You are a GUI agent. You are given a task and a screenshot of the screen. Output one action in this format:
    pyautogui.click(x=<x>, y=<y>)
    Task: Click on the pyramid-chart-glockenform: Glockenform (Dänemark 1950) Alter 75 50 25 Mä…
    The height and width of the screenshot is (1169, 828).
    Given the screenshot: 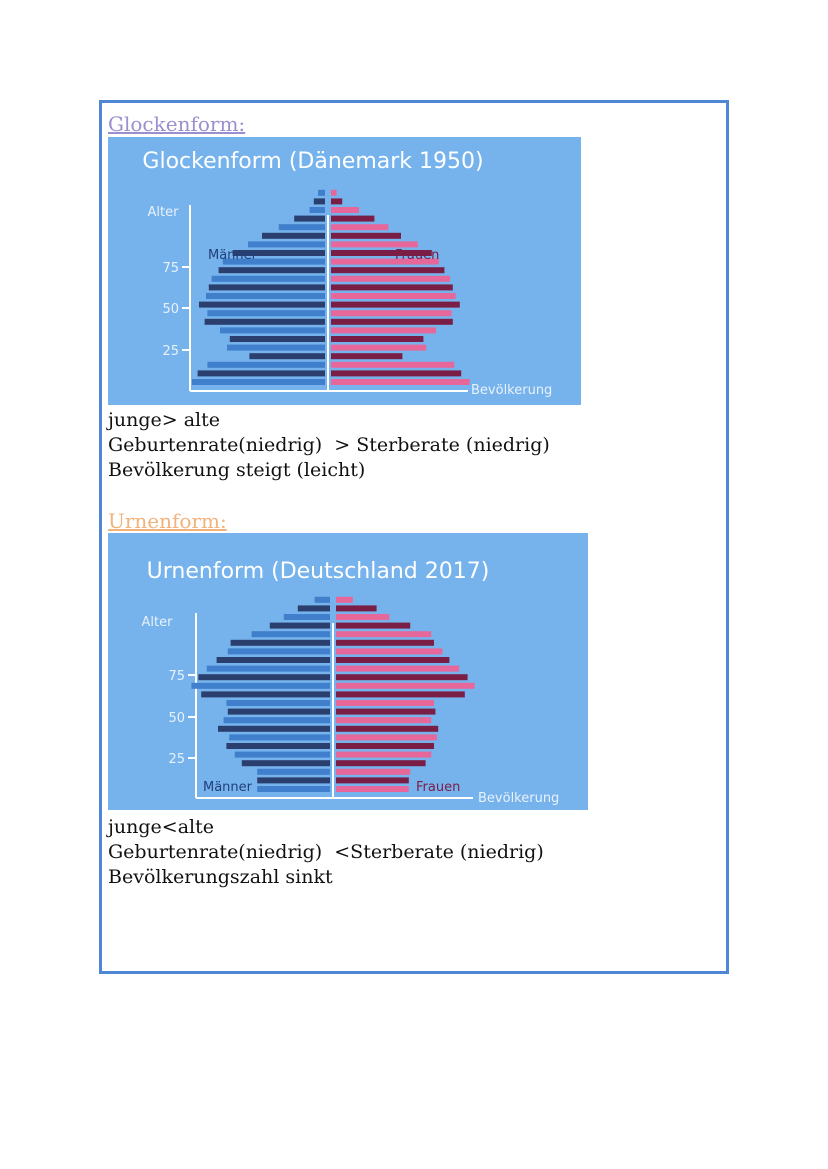 What is the action you would take?
    pyautogui.click(x=344, y=271)
    